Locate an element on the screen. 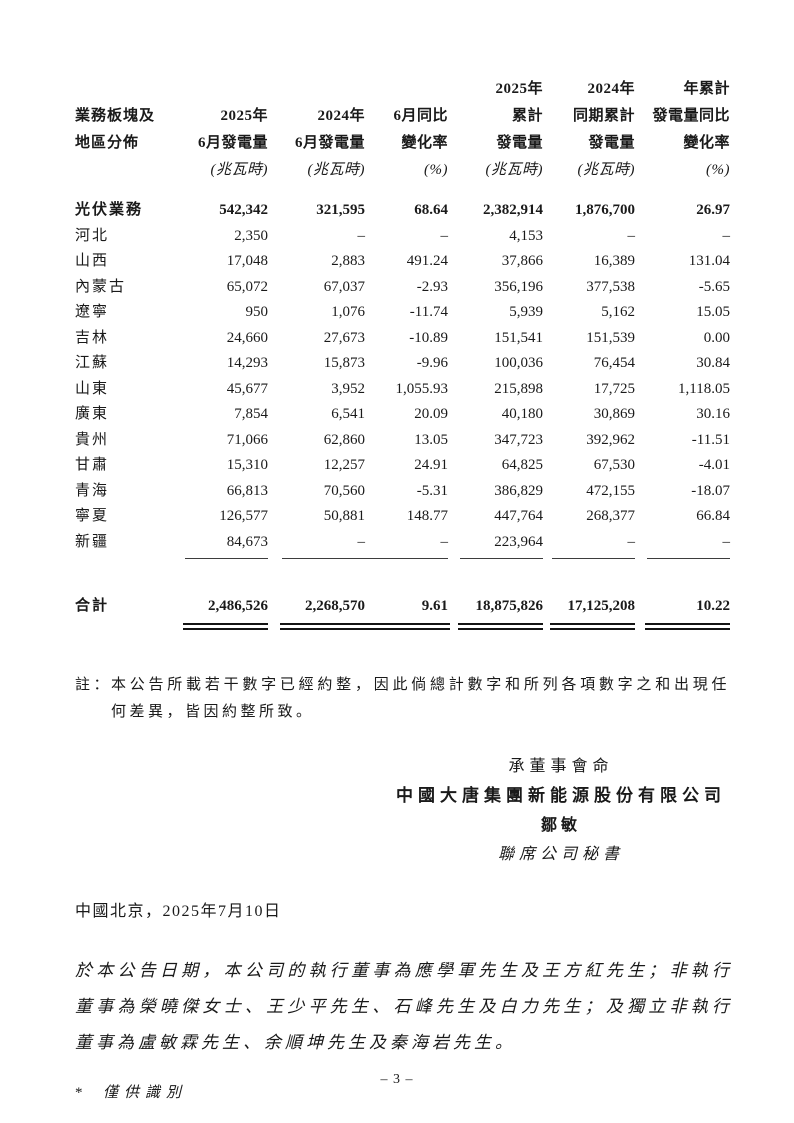 Image resolution: width=794 pixels, height=1123 pixels. value-cell: 377,538 is located at coordinates (610, 286).